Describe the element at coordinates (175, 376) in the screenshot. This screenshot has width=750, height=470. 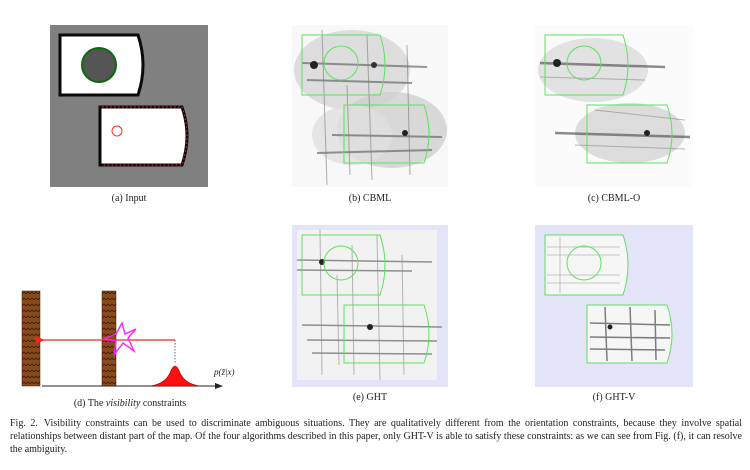
I see `probability-peak` at that location.